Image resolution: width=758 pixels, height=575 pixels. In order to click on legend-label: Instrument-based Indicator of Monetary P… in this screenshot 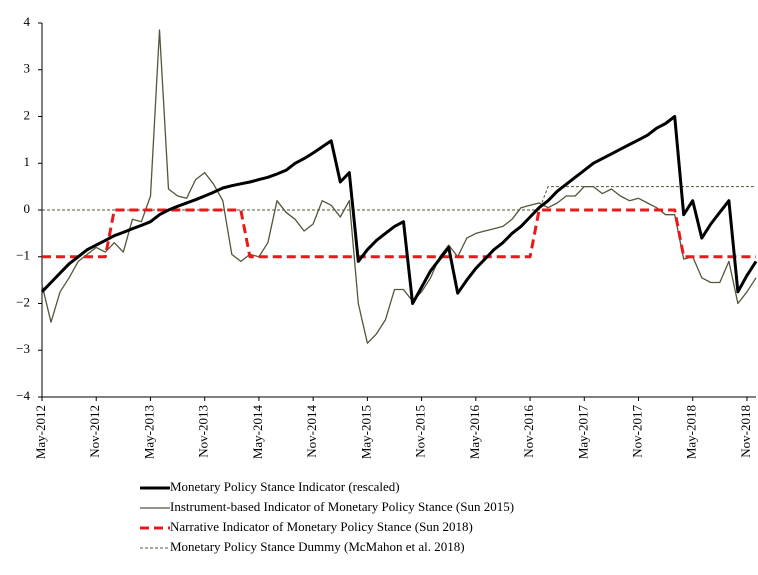, I will do `click(342, 506)`.